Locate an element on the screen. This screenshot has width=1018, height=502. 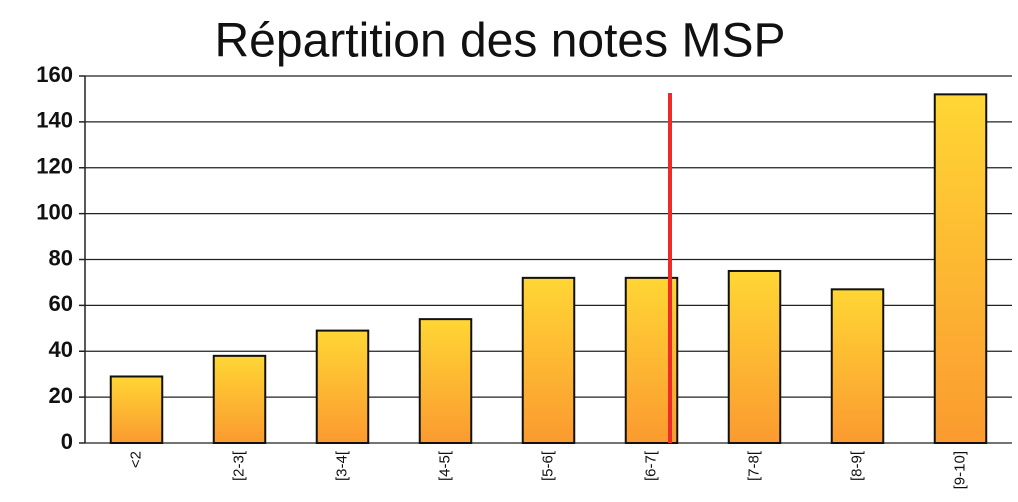
x-tick-label: [9-10] is located at coordinates (959, 470).